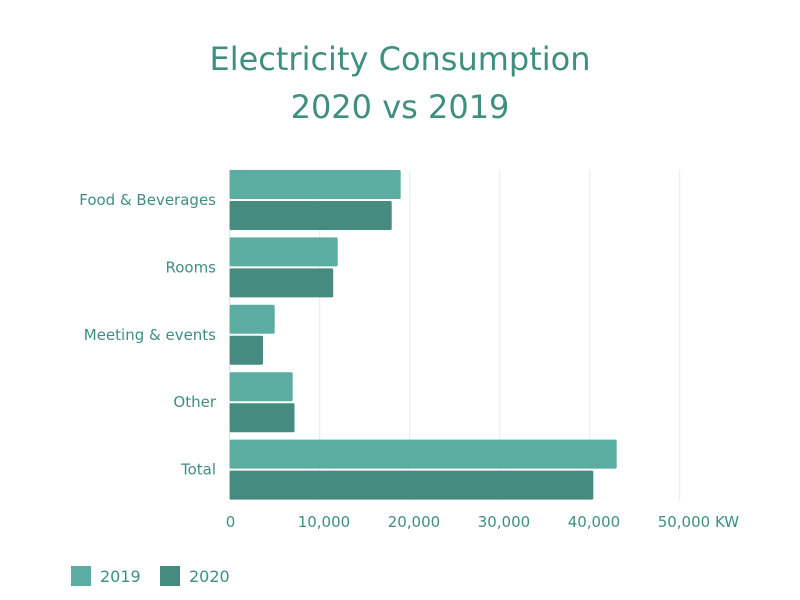  I want to click on category-label: Other, so click(194, 402).